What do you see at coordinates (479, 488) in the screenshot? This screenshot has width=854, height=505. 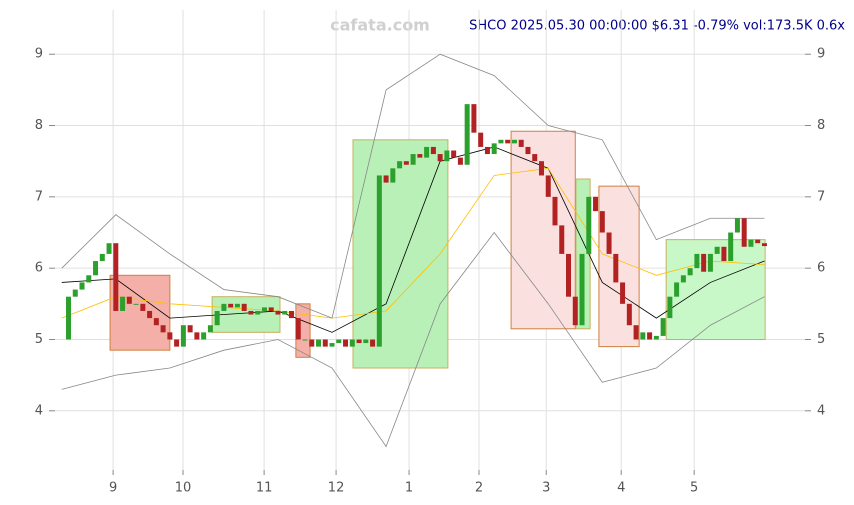 I see `x-tick-label: 2` at bounding box center [479, 488].